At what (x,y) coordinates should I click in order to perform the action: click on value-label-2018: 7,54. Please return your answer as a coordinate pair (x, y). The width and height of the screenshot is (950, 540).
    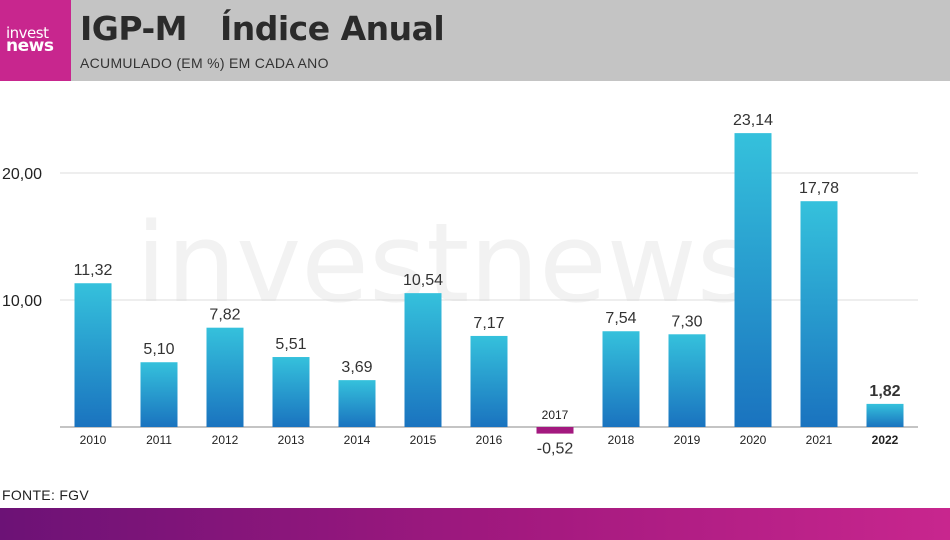
    Looking at the image, I should click on (620, 318).